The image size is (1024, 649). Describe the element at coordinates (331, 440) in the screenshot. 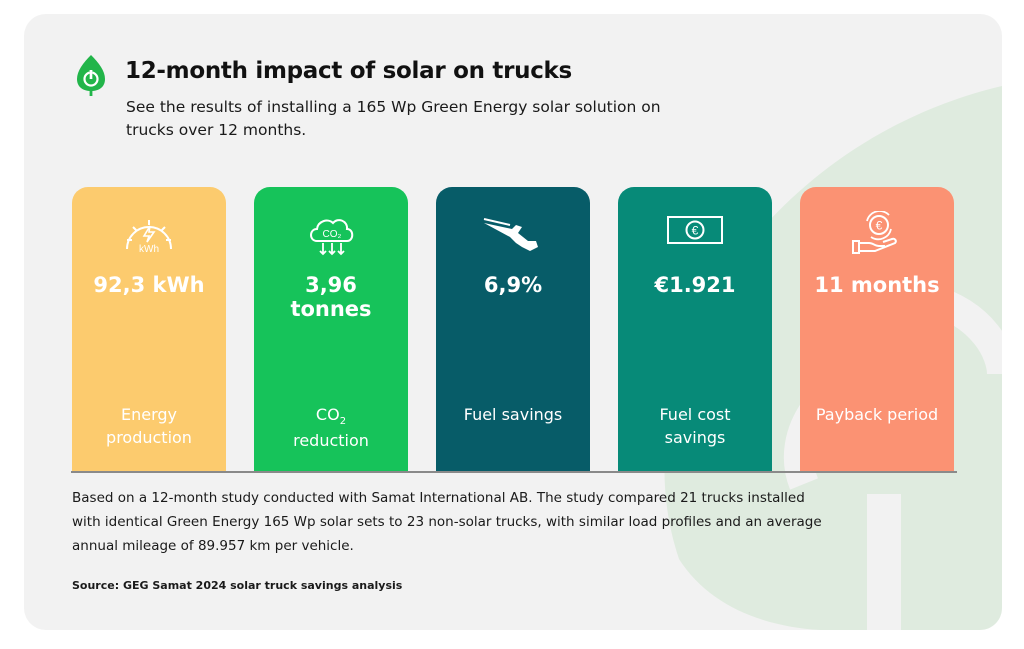

I see `label-reduction: reduction` at that location.